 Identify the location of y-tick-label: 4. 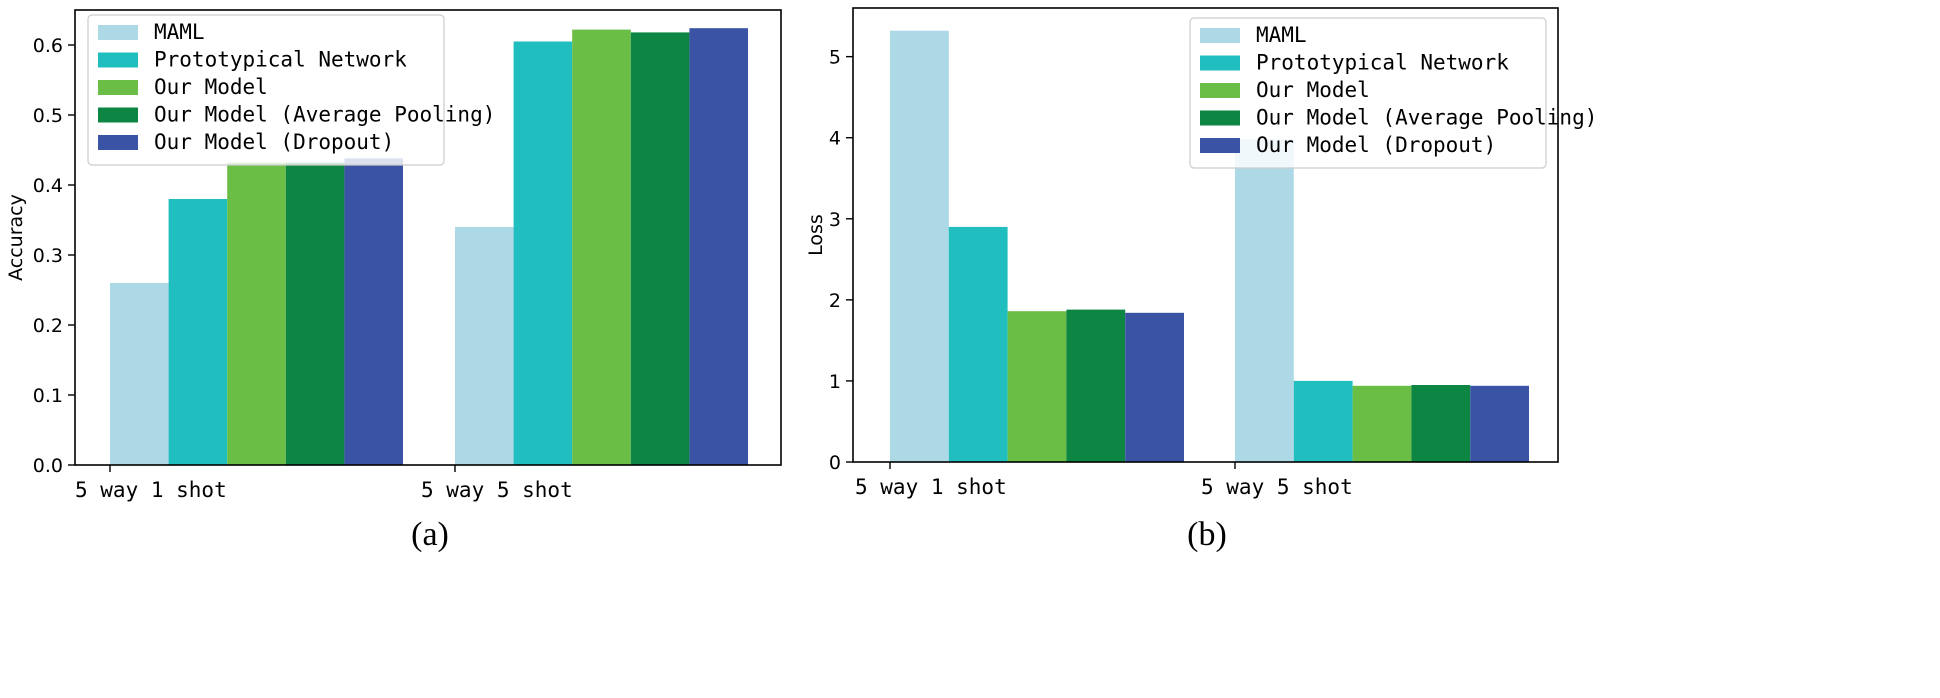
(835, 139).